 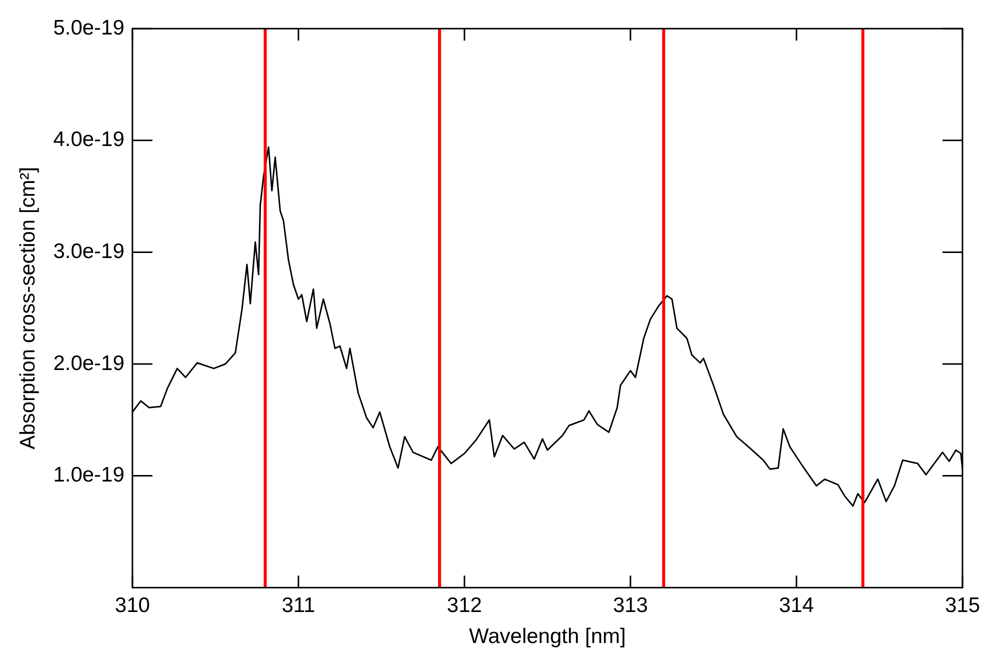 What do you see at coordinates (962, 605) in the screenshot?
I see `x-tick-label: 315` at bounding box center [962, 605].